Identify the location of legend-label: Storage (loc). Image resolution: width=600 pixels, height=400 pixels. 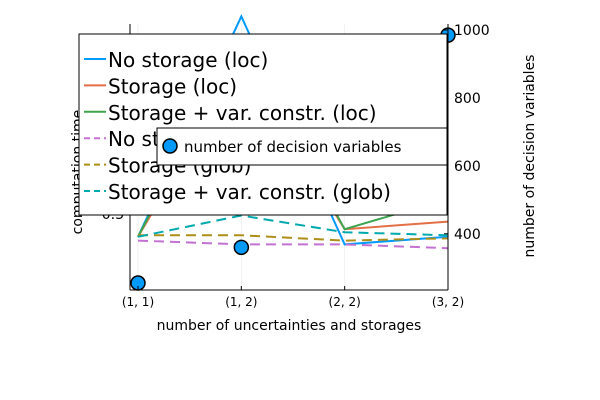
(172, 86).